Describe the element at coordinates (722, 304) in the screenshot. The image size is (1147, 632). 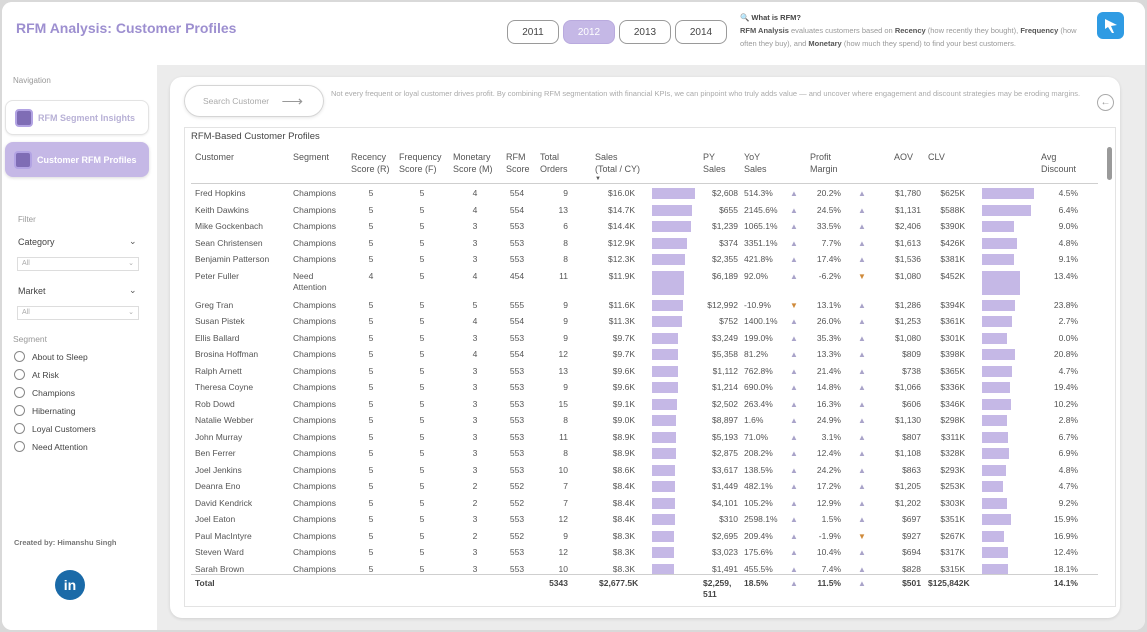
I see `cell-py-sales: $12,992` at that location.